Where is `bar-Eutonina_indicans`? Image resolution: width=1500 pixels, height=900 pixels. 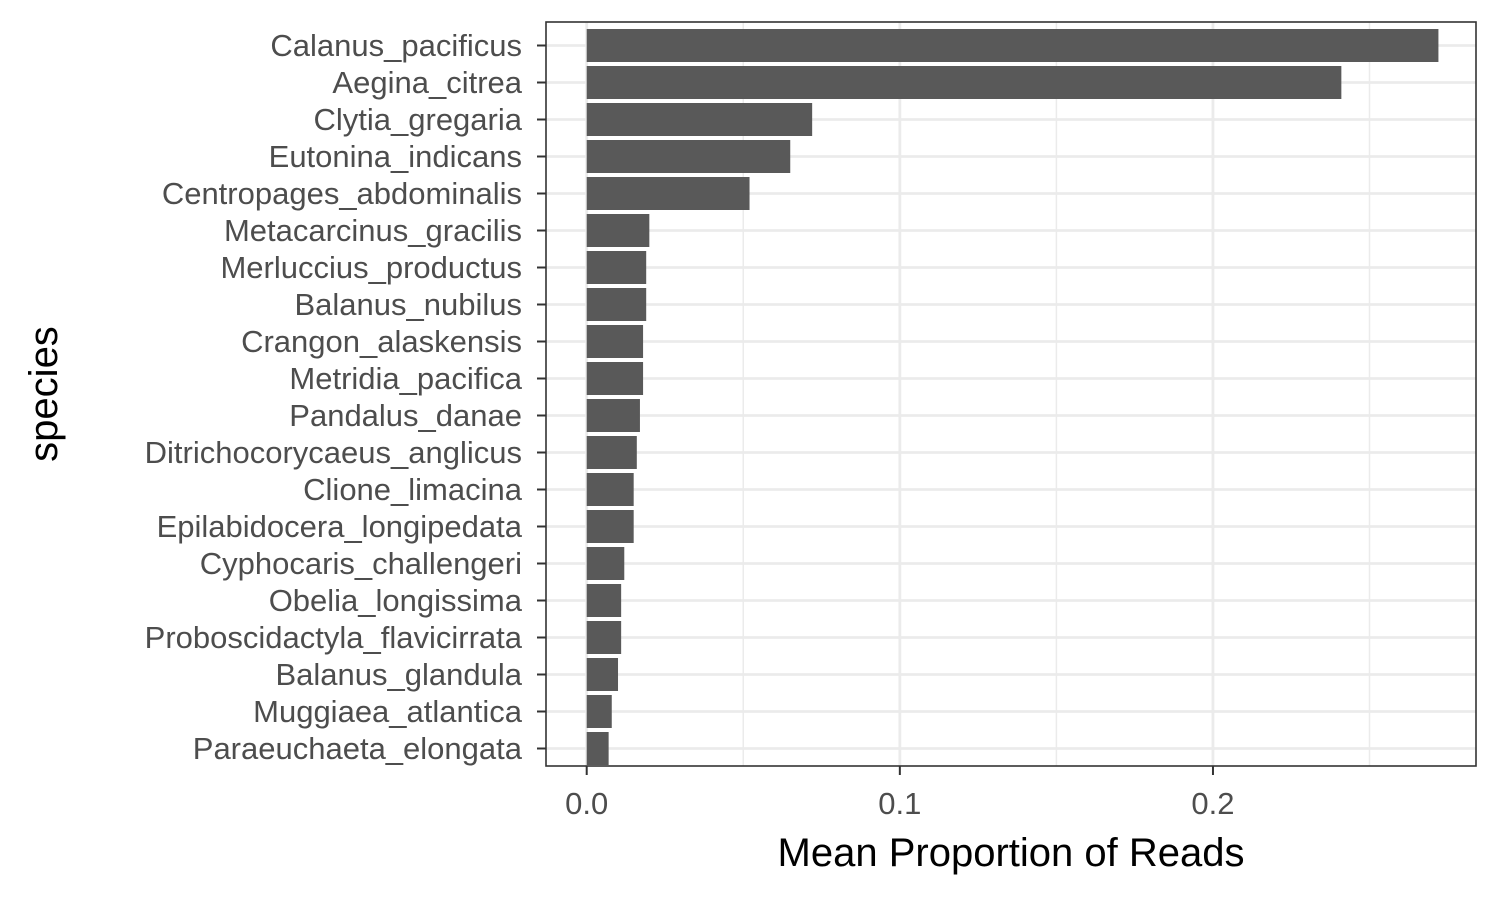
bar-Eutonina_indicans is located at coordinates (688, 156).